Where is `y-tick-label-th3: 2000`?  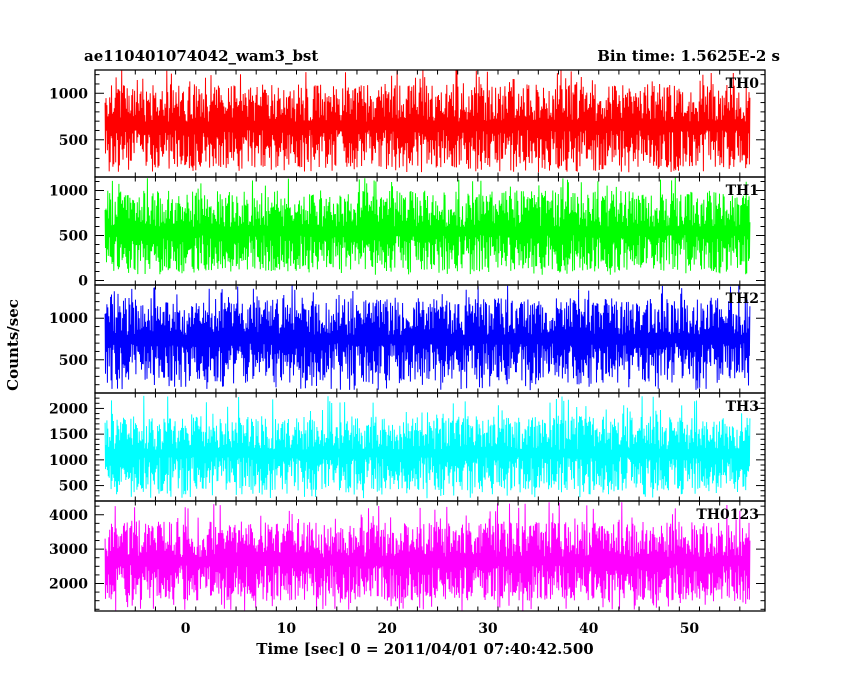
y-tick-label-th3: 2000 is located at coordinates (68, 409).